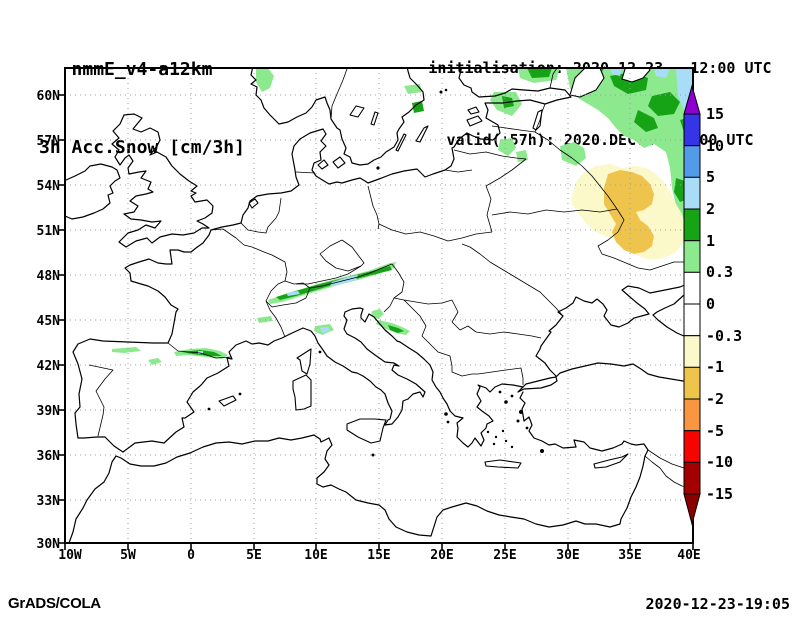 The height and width of the screenshot is (618, 800). What do you see at coordinates (396, 329) in the screenshot?
I see `snow-core-dinaric` at bounding box center [396, 329].